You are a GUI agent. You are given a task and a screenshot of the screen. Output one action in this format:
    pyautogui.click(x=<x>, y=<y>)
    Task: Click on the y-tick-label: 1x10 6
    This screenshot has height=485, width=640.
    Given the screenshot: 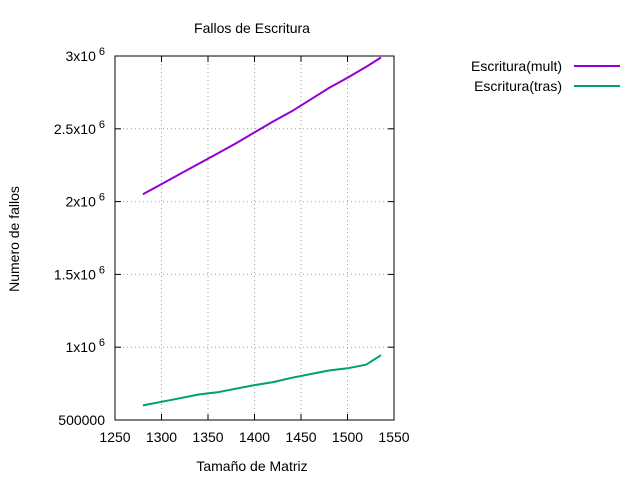 What is the action you would take?
    pyautogui.click(x=85, y=346)
    